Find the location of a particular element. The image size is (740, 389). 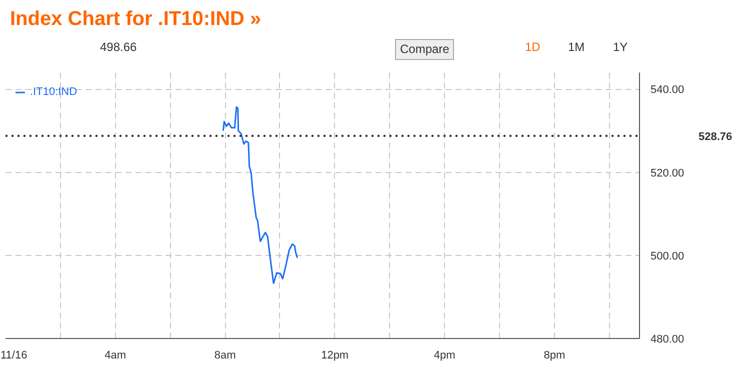

text: 498.66 is located at coordinates (118, 47).